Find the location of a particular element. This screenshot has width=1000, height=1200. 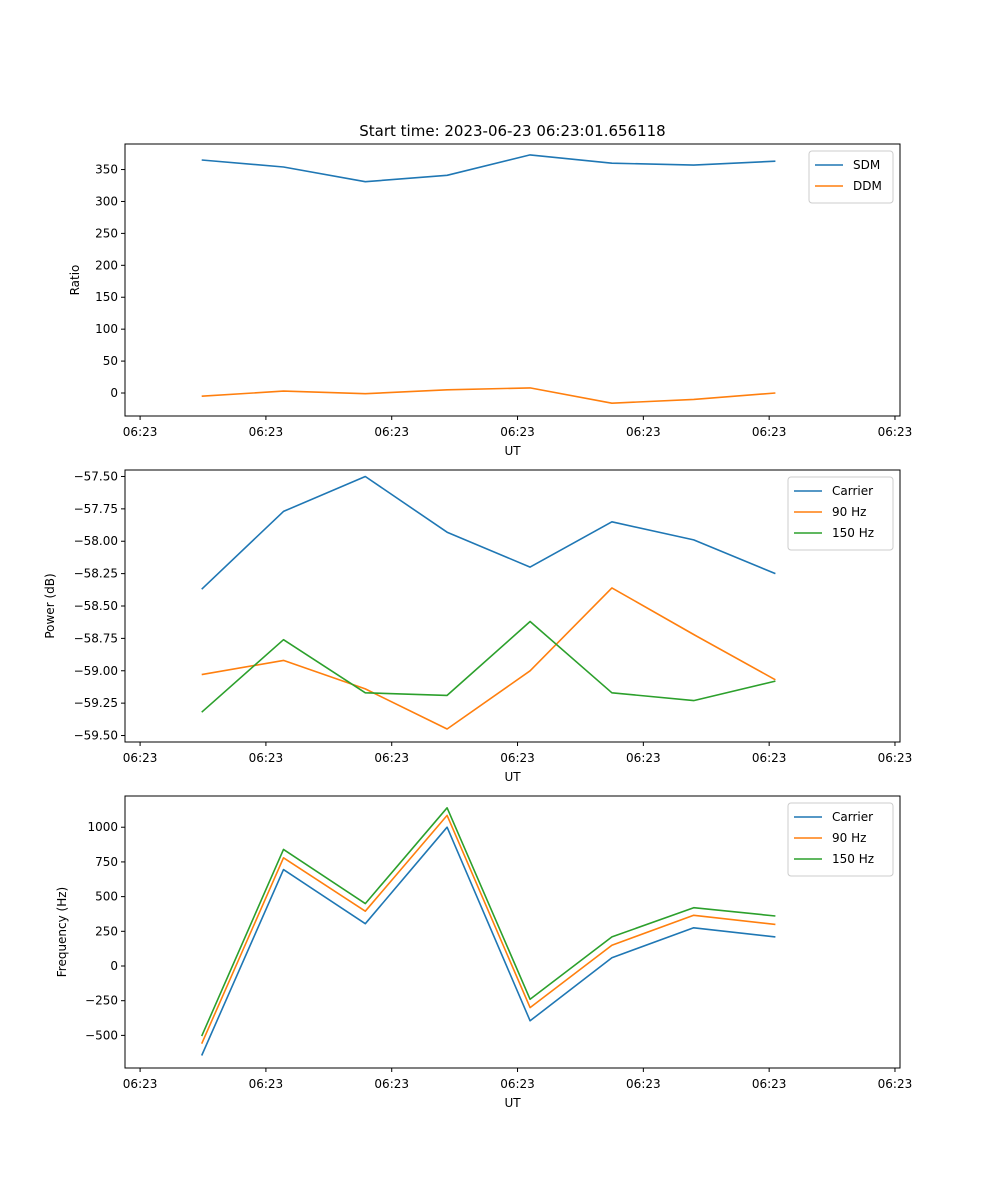

ratio-series-ddm-line is located at coordinates (488, 396).